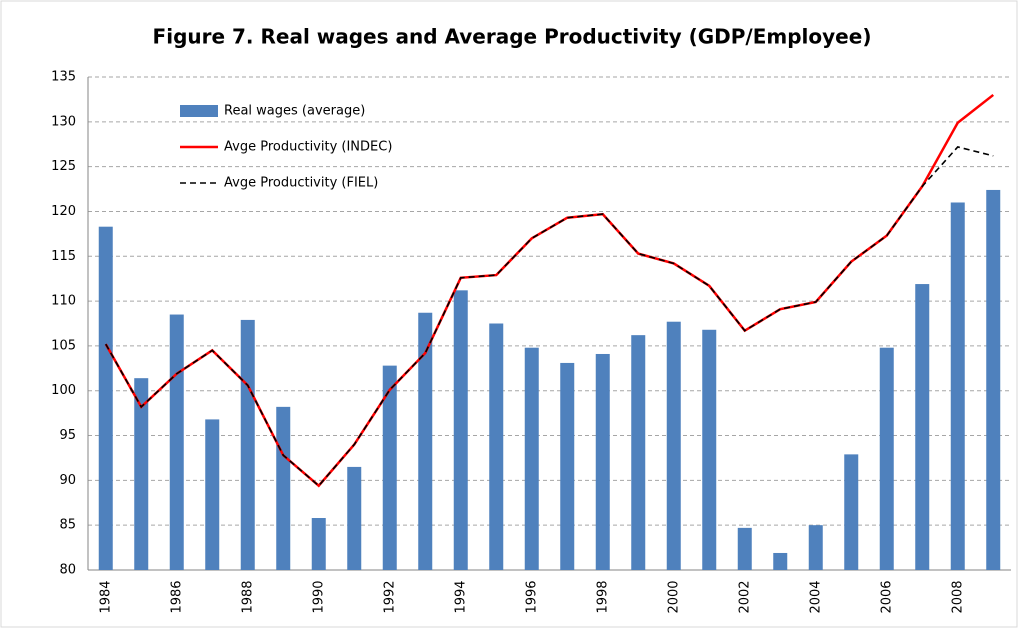 The image size is (1025, 632). I want to click on x-tick-label: 1996, so click(531, 596).